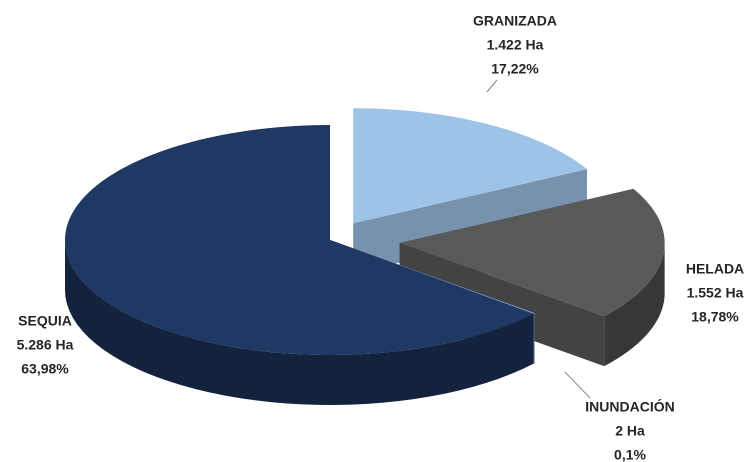 The image size is (754, 462). Describe the element at coordinates (45, 369) in the screenshot. I see `slice-value-label: 63,98%` at that location.